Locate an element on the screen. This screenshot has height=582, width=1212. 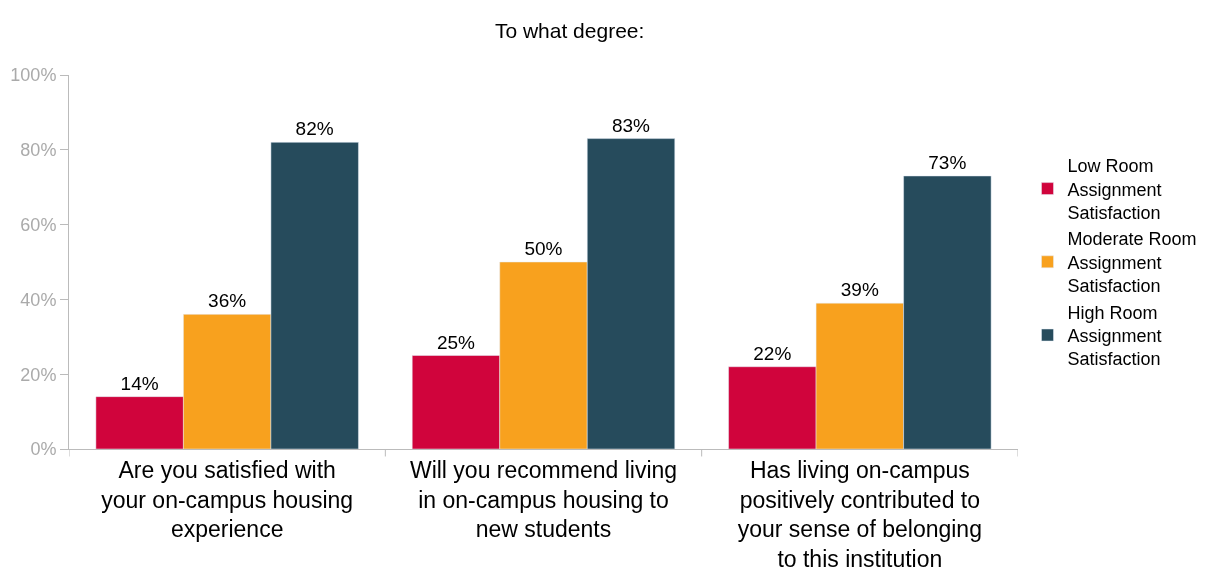
data-label: 82% is located at coordinates (314, 129).